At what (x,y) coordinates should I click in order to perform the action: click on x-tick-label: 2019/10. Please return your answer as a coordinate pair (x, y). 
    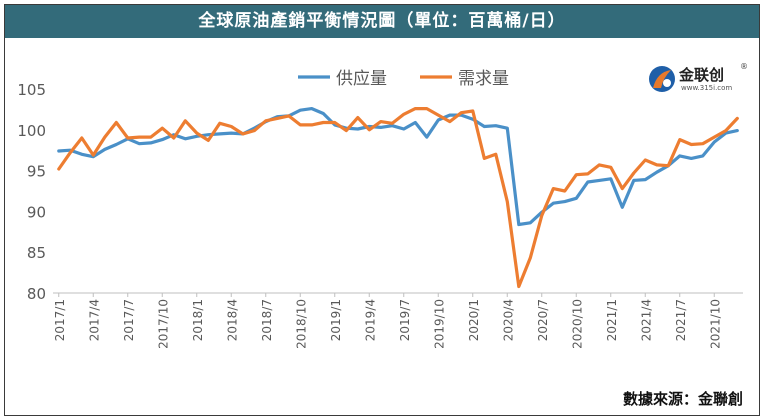
    Looking at the image, I should click on (439, 324).